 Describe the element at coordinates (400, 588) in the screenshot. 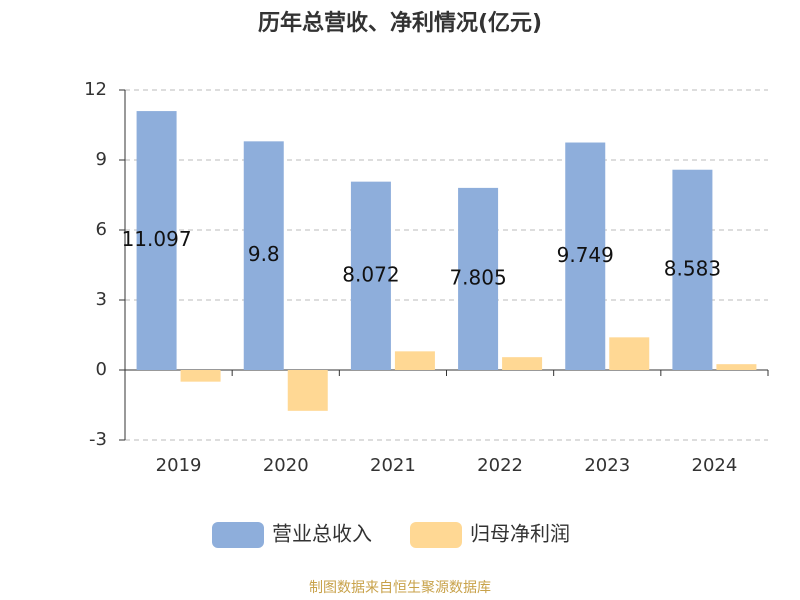

I see `source-note: 制图数据来自恒生聚源数据库` at that location.